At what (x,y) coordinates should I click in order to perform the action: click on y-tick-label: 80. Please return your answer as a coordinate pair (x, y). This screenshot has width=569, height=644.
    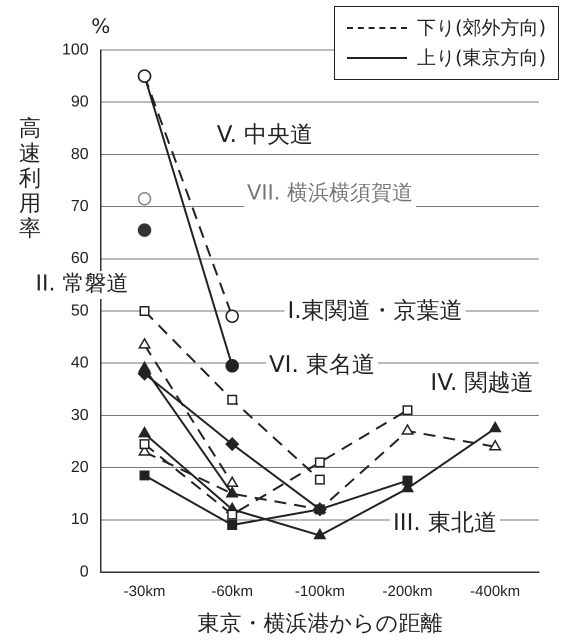
    Looking at the image, I should click on (79, 154).